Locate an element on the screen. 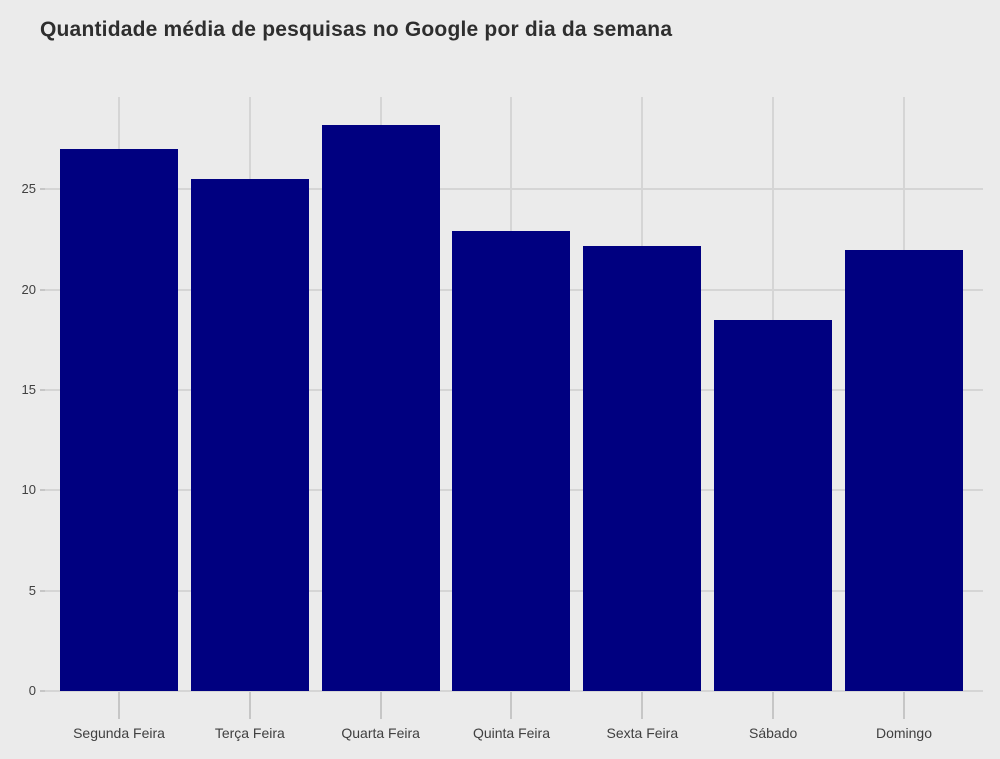 This screenshot has height=759, width=1000. x-tick-mark-quinta-feira is located at coordinates (511, 705).